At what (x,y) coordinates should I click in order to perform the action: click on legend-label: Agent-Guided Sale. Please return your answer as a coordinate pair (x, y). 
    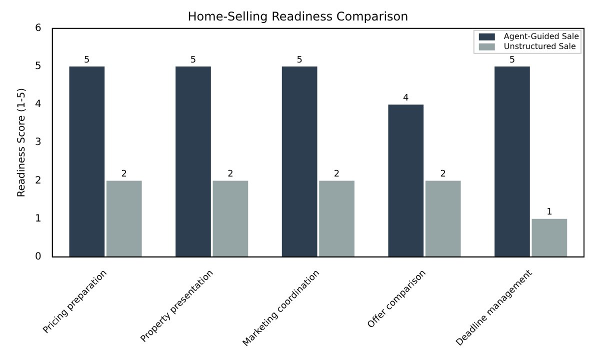
    Looking at the image, I should click on (542, 36).